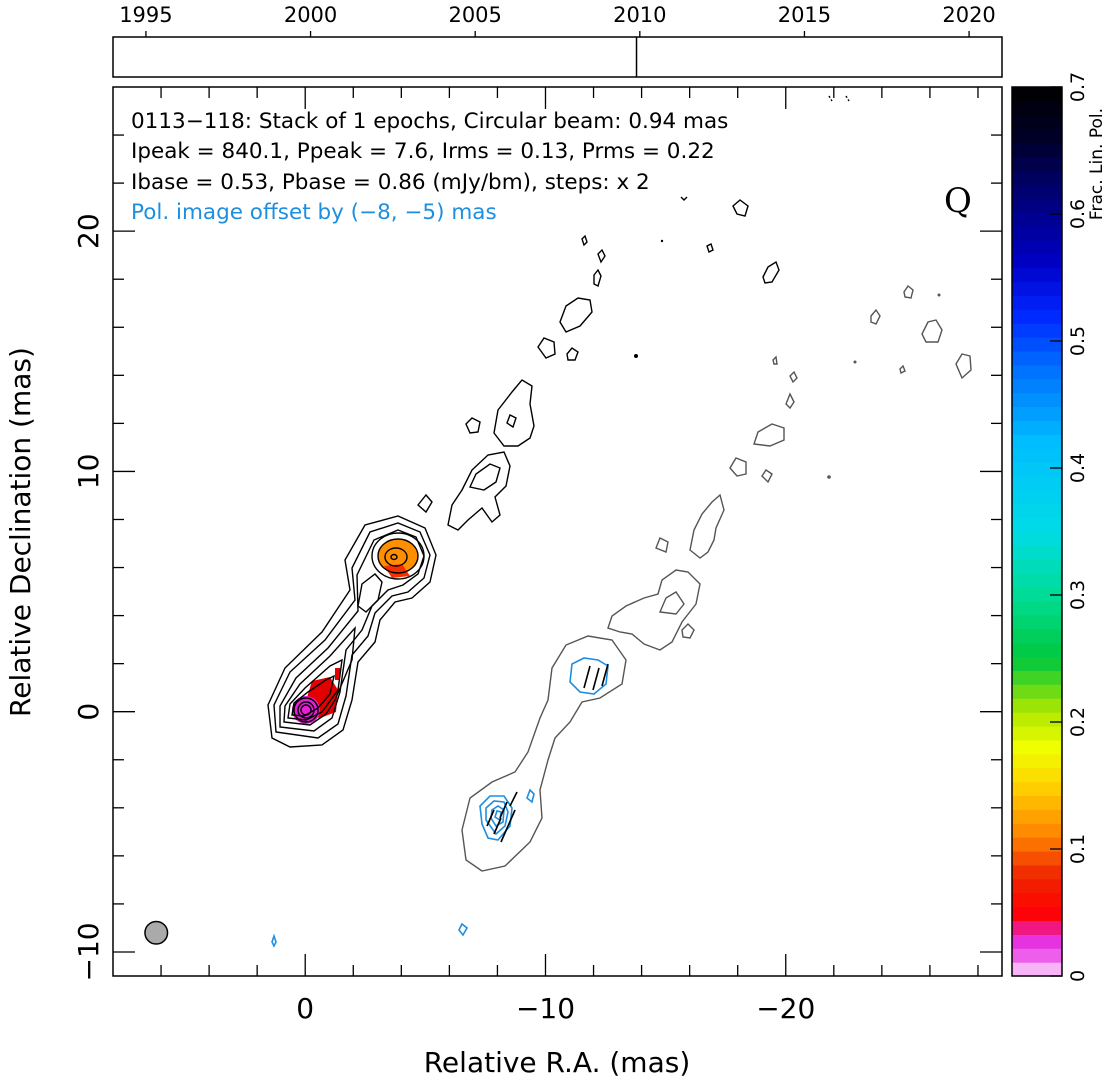 This screenshot has width=1111, height=1085. Describe the element at coordinates (305, 1008) in the screenshot. I see `x-tick-label: 0` at that location.